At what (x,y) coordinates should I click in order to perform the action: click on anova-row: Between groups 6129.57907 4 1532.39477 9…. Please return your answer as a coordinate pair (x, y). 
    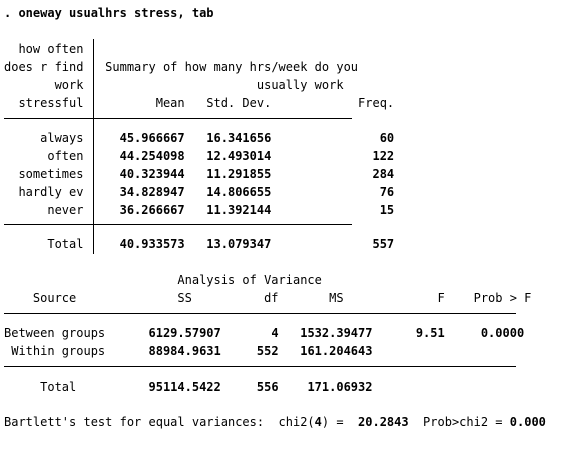
    Looking at the image, I should click on (264, 333).